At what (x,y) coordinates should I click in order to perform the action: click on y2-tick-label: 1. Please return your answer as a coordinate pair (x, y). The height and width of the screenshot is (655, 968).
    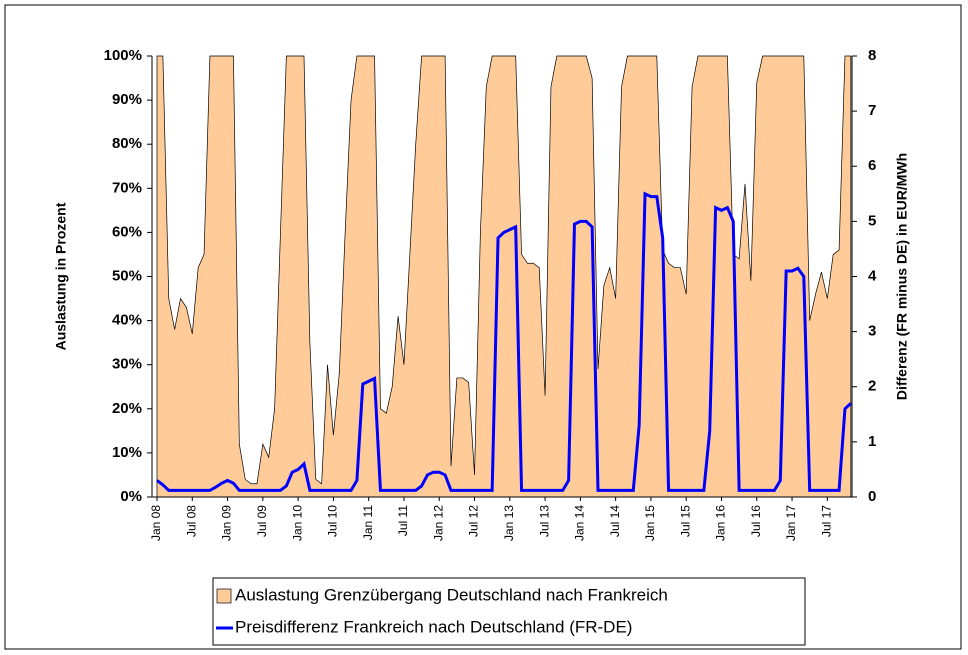
    Looking at the image, I should click on (872, 441).